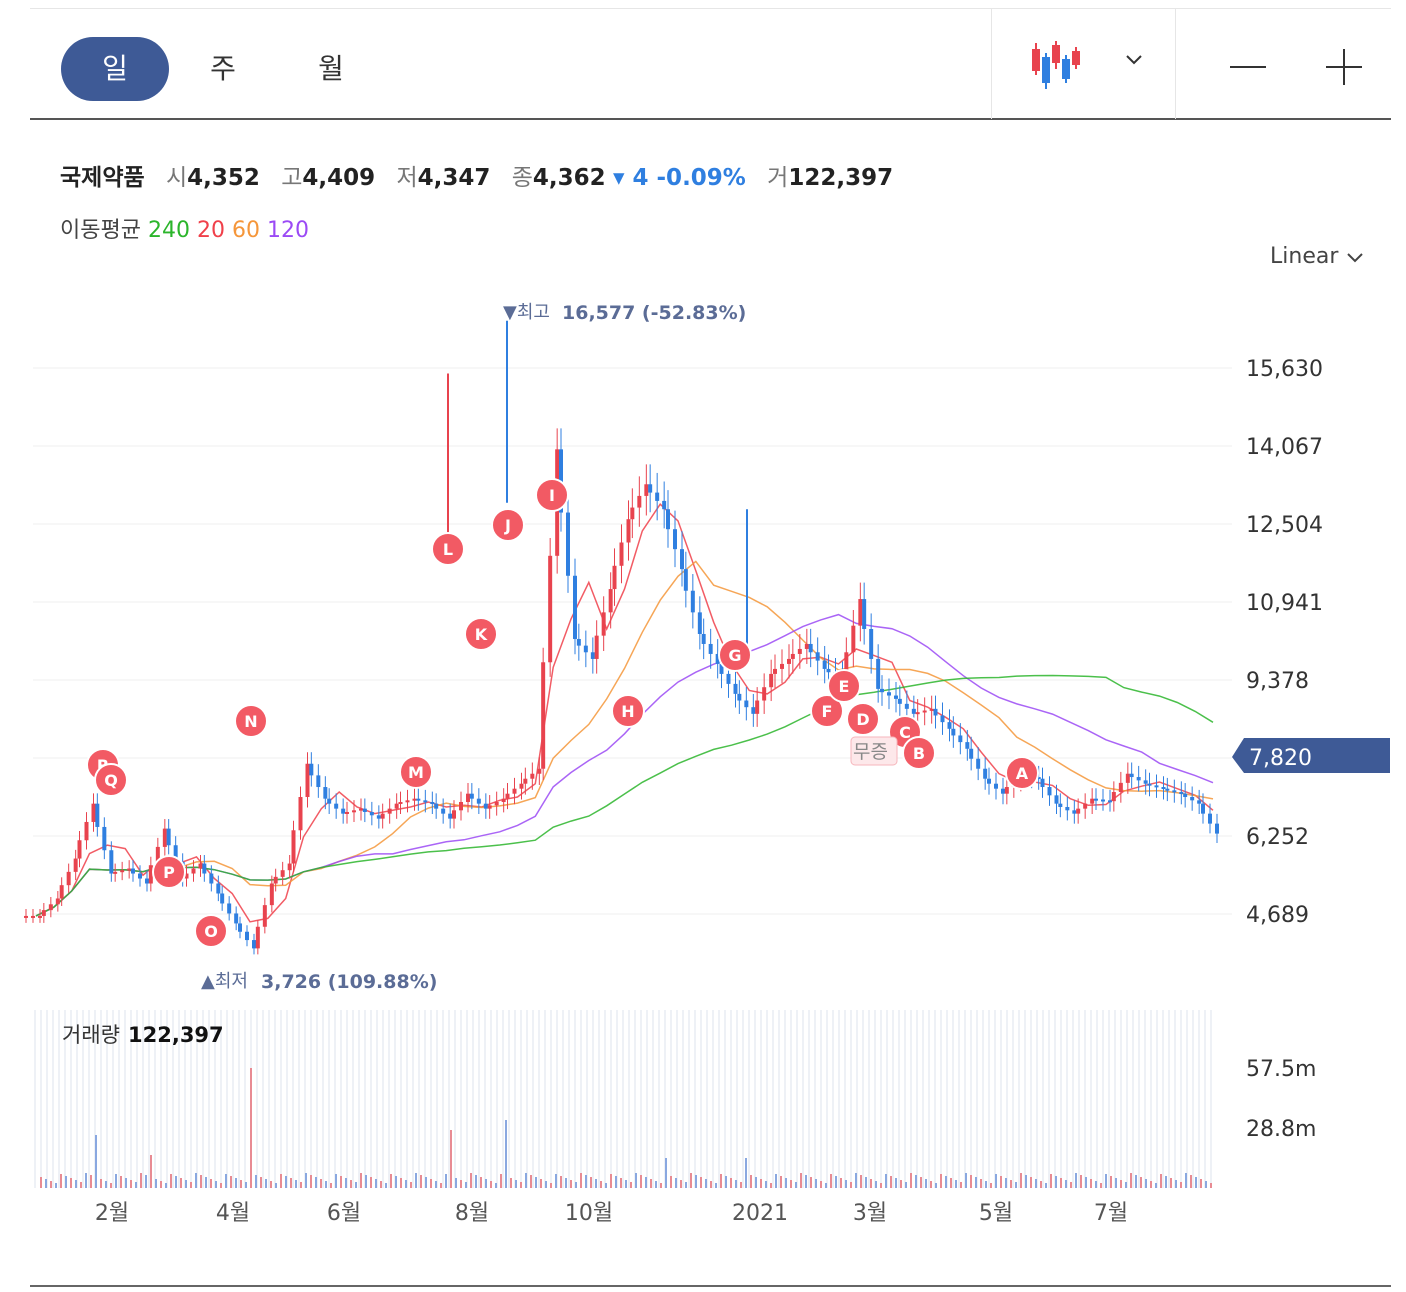 The image size is (1406, 1292). What do you see at coordinates (1022, 773) in the screenshot?
I see `event-marker: A` at bounding box center [1022, 773].